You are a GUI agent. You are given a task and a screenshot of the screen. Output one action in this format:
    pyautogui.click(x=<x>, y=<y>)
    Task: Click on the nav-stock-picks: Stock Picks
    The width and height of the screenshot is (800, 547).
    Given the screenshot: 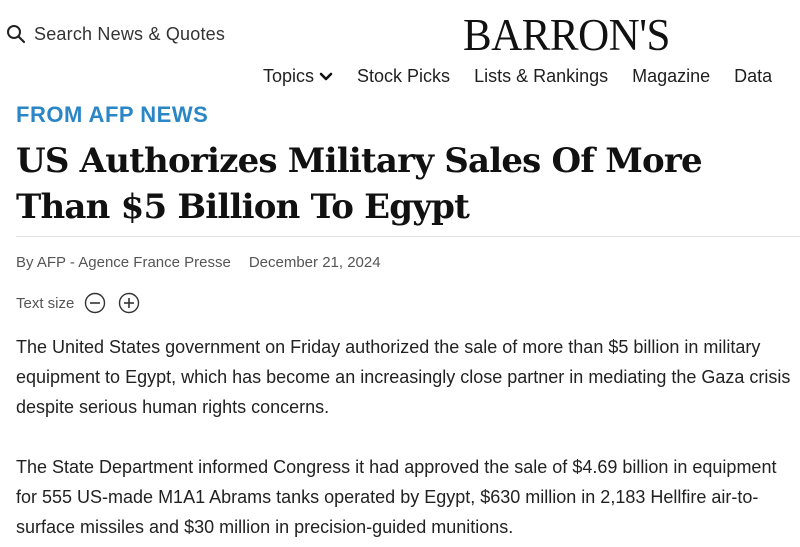 What is the action you would take?
    pyautogui.click(x=403, y=76)
    